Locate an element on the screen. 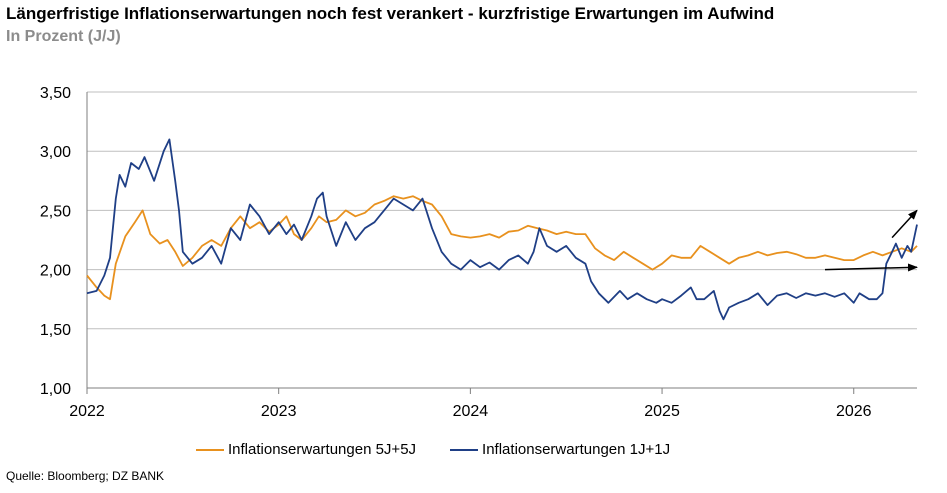  y-tick-label: 2,50 is located at coordinates (55, 211).